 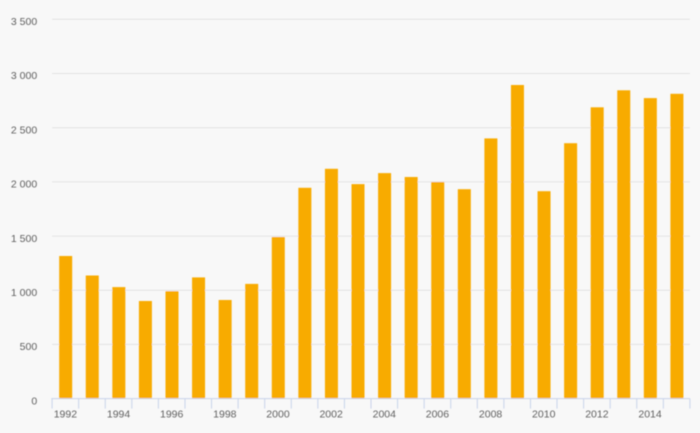 What do you see at coordinates (544, 415) in the screenshot?
I see `svg-text: 2010` at bounding box center [544, 415].